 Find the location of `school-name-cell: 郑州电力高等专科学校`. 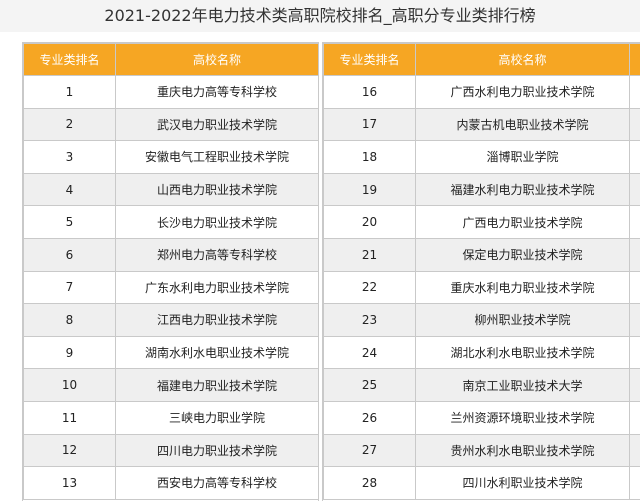

school-name-cell: 郑州电力高等专科学校 is located at coordinates (216, 254).